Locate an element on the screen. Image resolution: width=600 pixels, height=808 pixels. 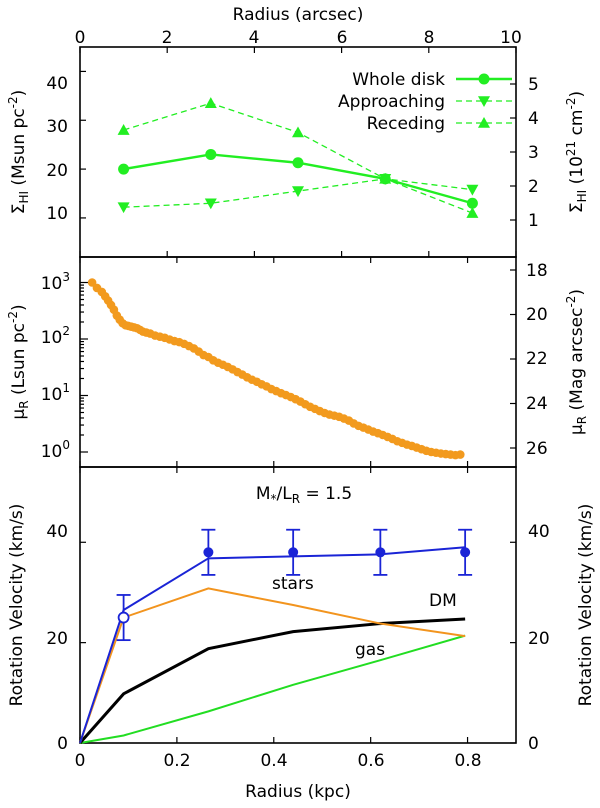
label-dm: DM is located at coordinates (443, 601).